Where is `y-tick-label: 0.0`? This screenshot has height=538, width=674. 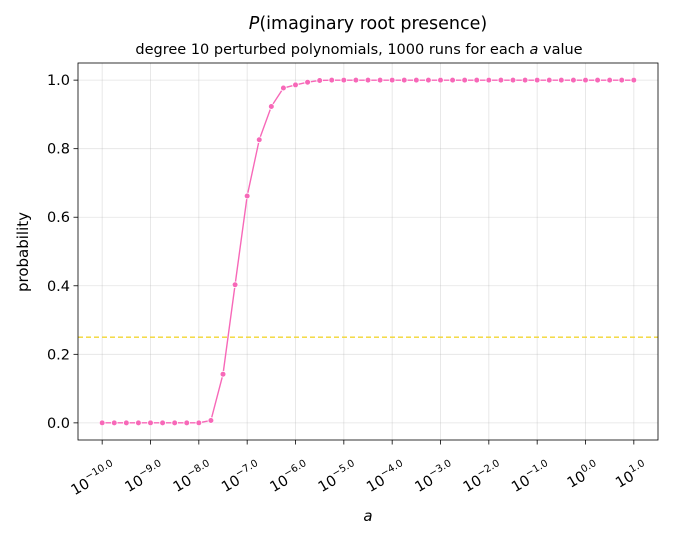 y-tick-label: 0.0 is located at coordinates (58, 424).